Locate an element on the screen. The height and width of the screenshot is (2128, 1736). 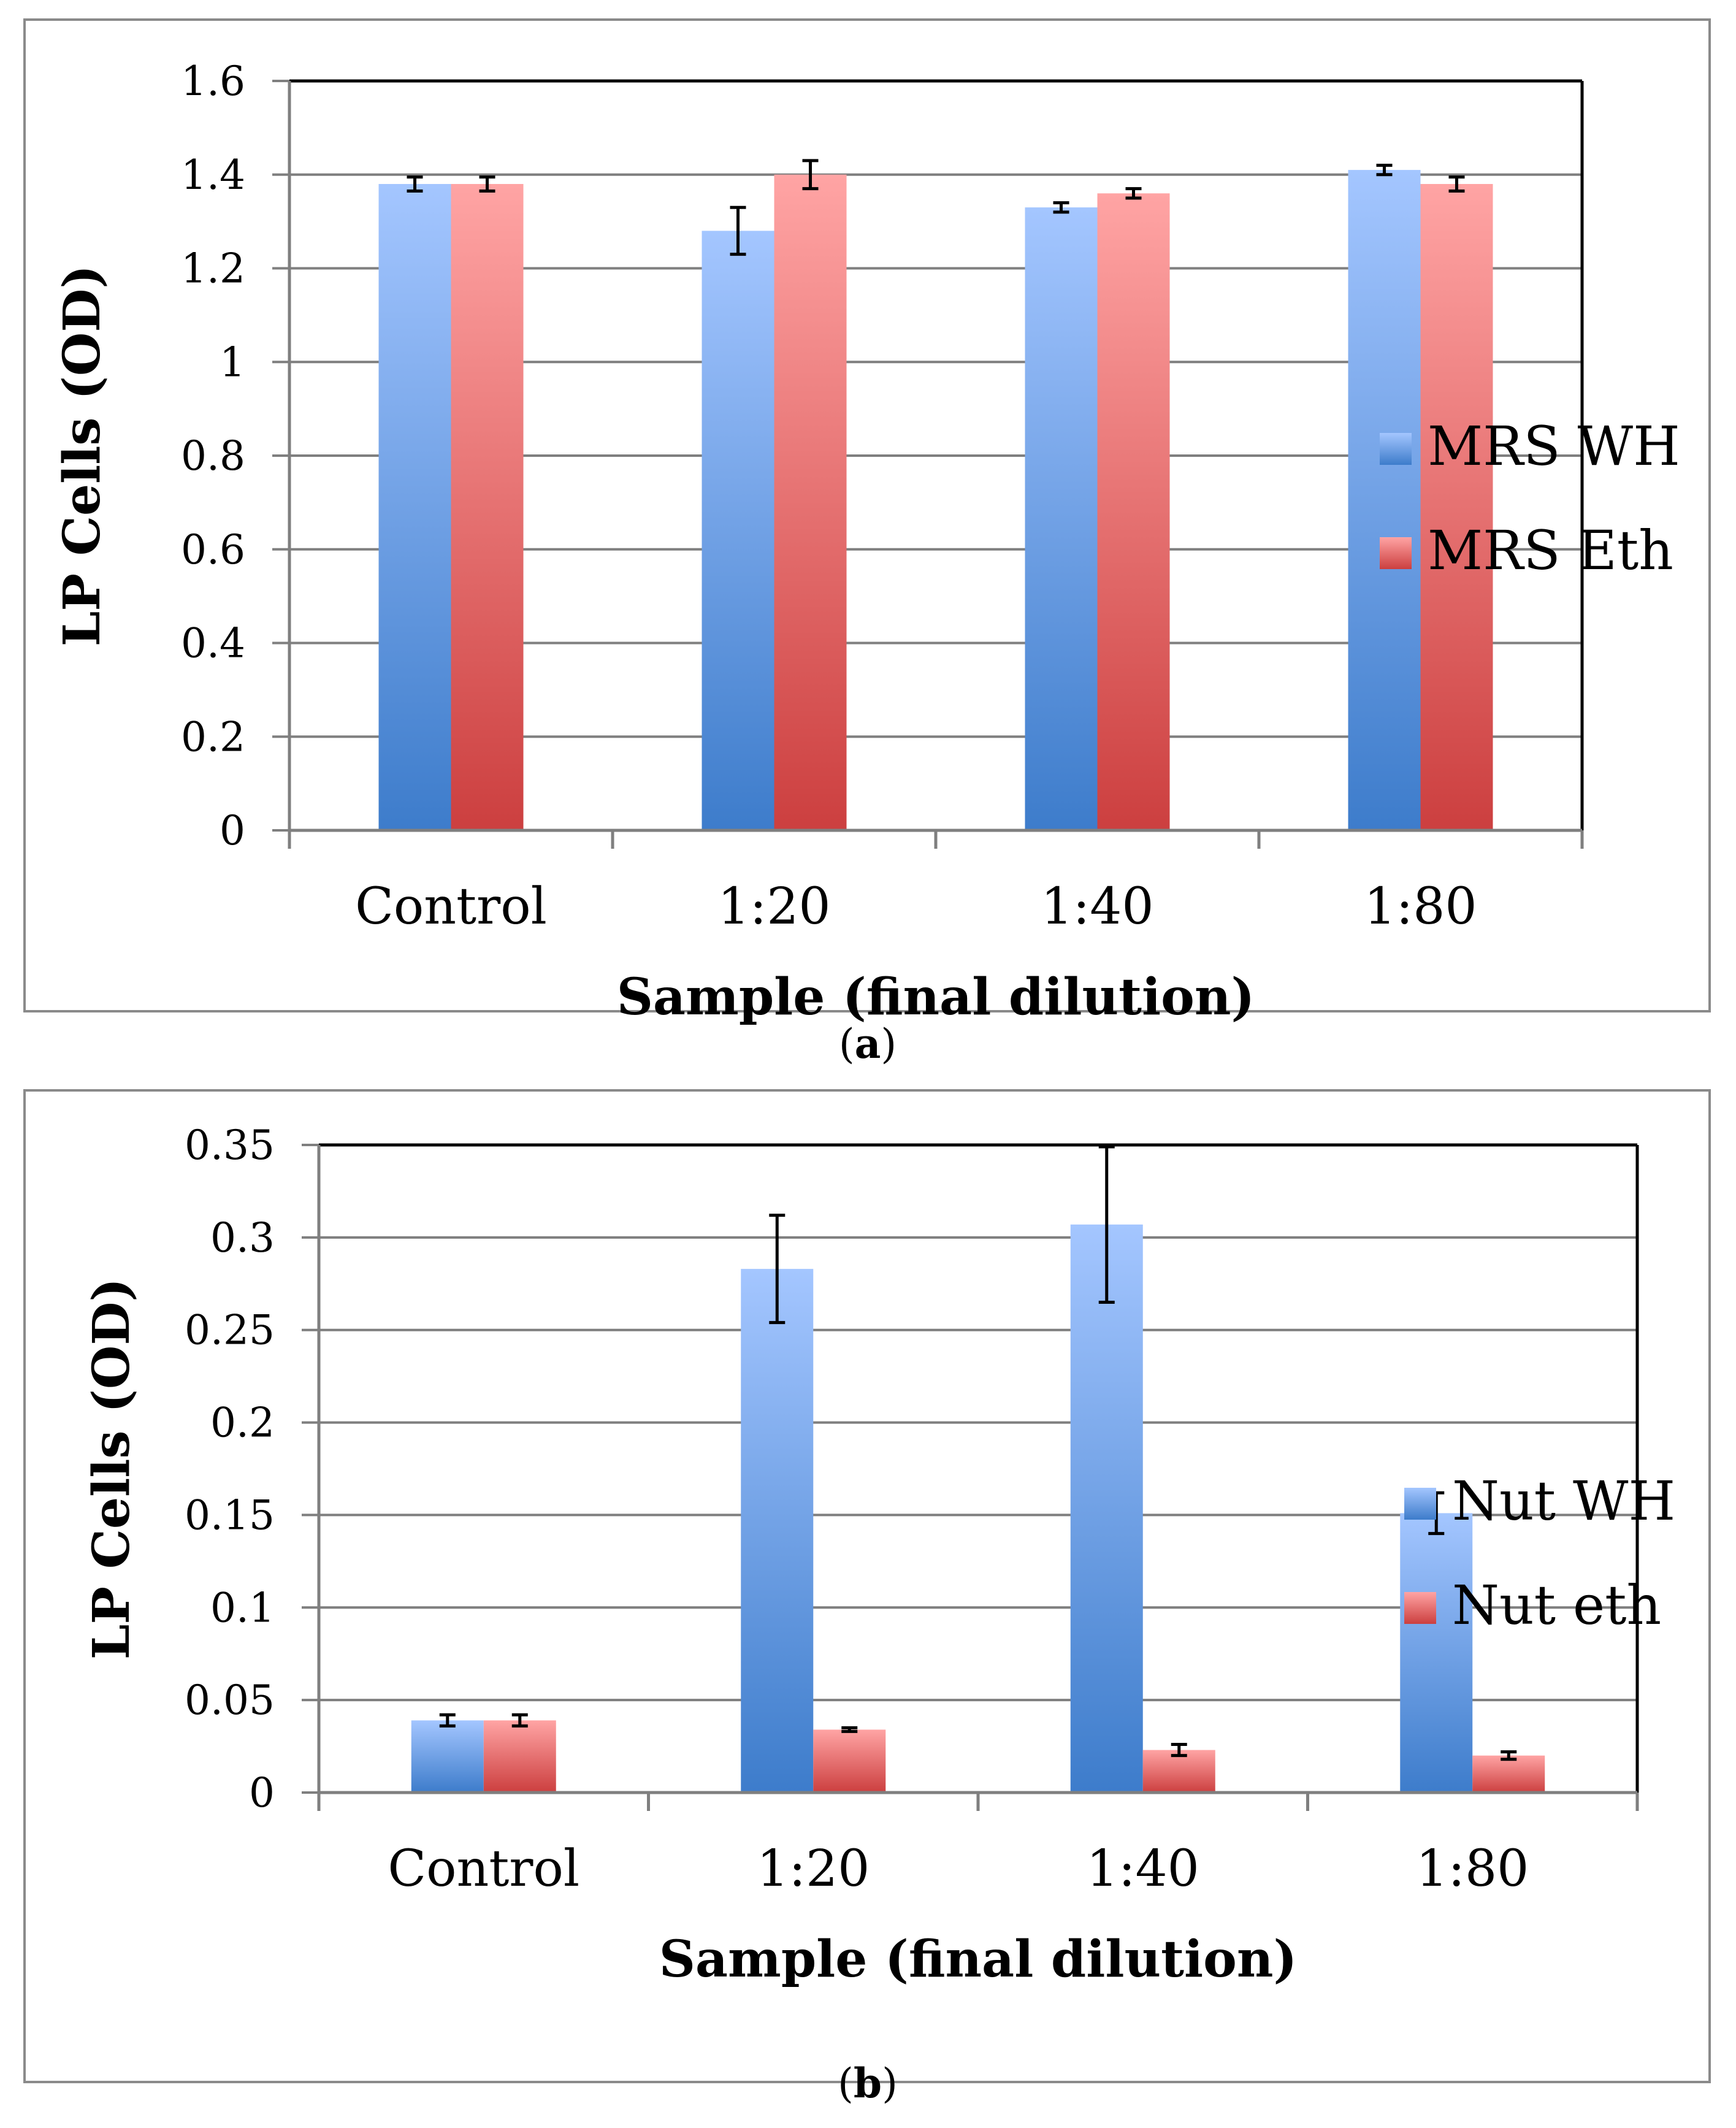
bar-mrs-eth-control is located at coordinates (487, 507).